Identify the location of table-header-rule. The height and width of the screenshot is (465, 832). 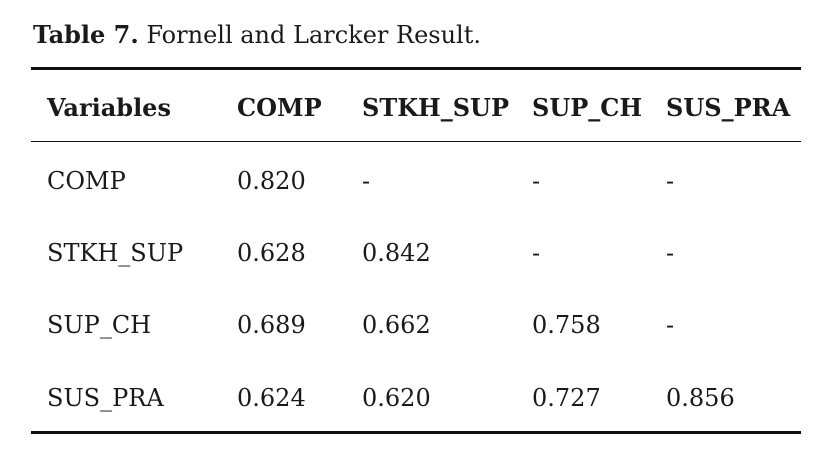
(416, 141).